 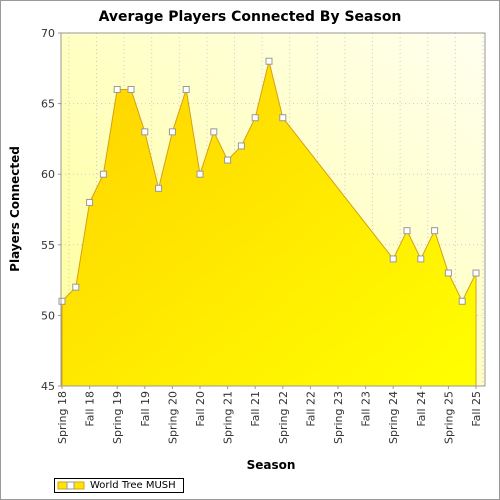 I want to click on y-axis-label: Players Connected, so click(x=15, y=209).